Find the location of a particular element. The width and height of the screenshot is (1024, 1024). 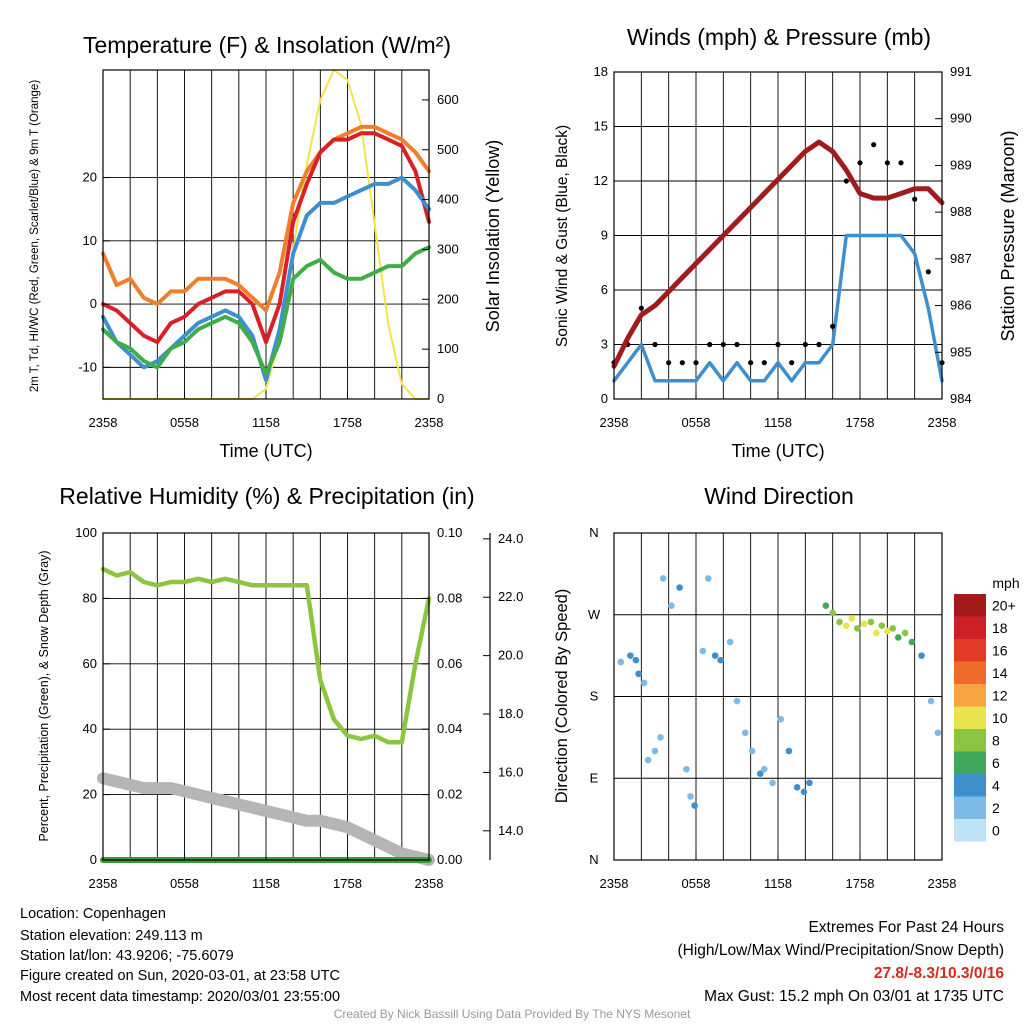

wind-direction-grid is located at coordinates (778, 696).